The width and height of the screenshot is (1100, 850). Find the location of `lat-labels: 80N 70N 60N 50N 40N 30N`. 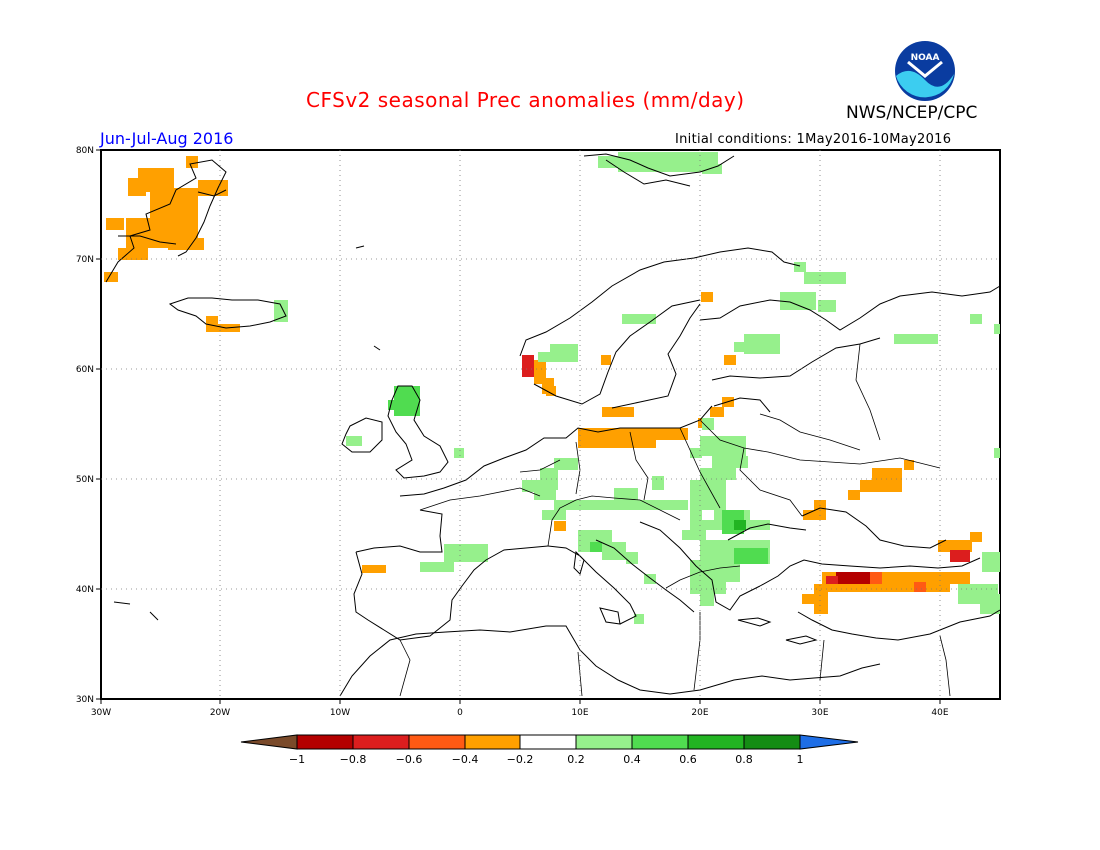

lat-labels: 80N 70N 60N 50N 40N 30N is located at coordinates (85, 425).